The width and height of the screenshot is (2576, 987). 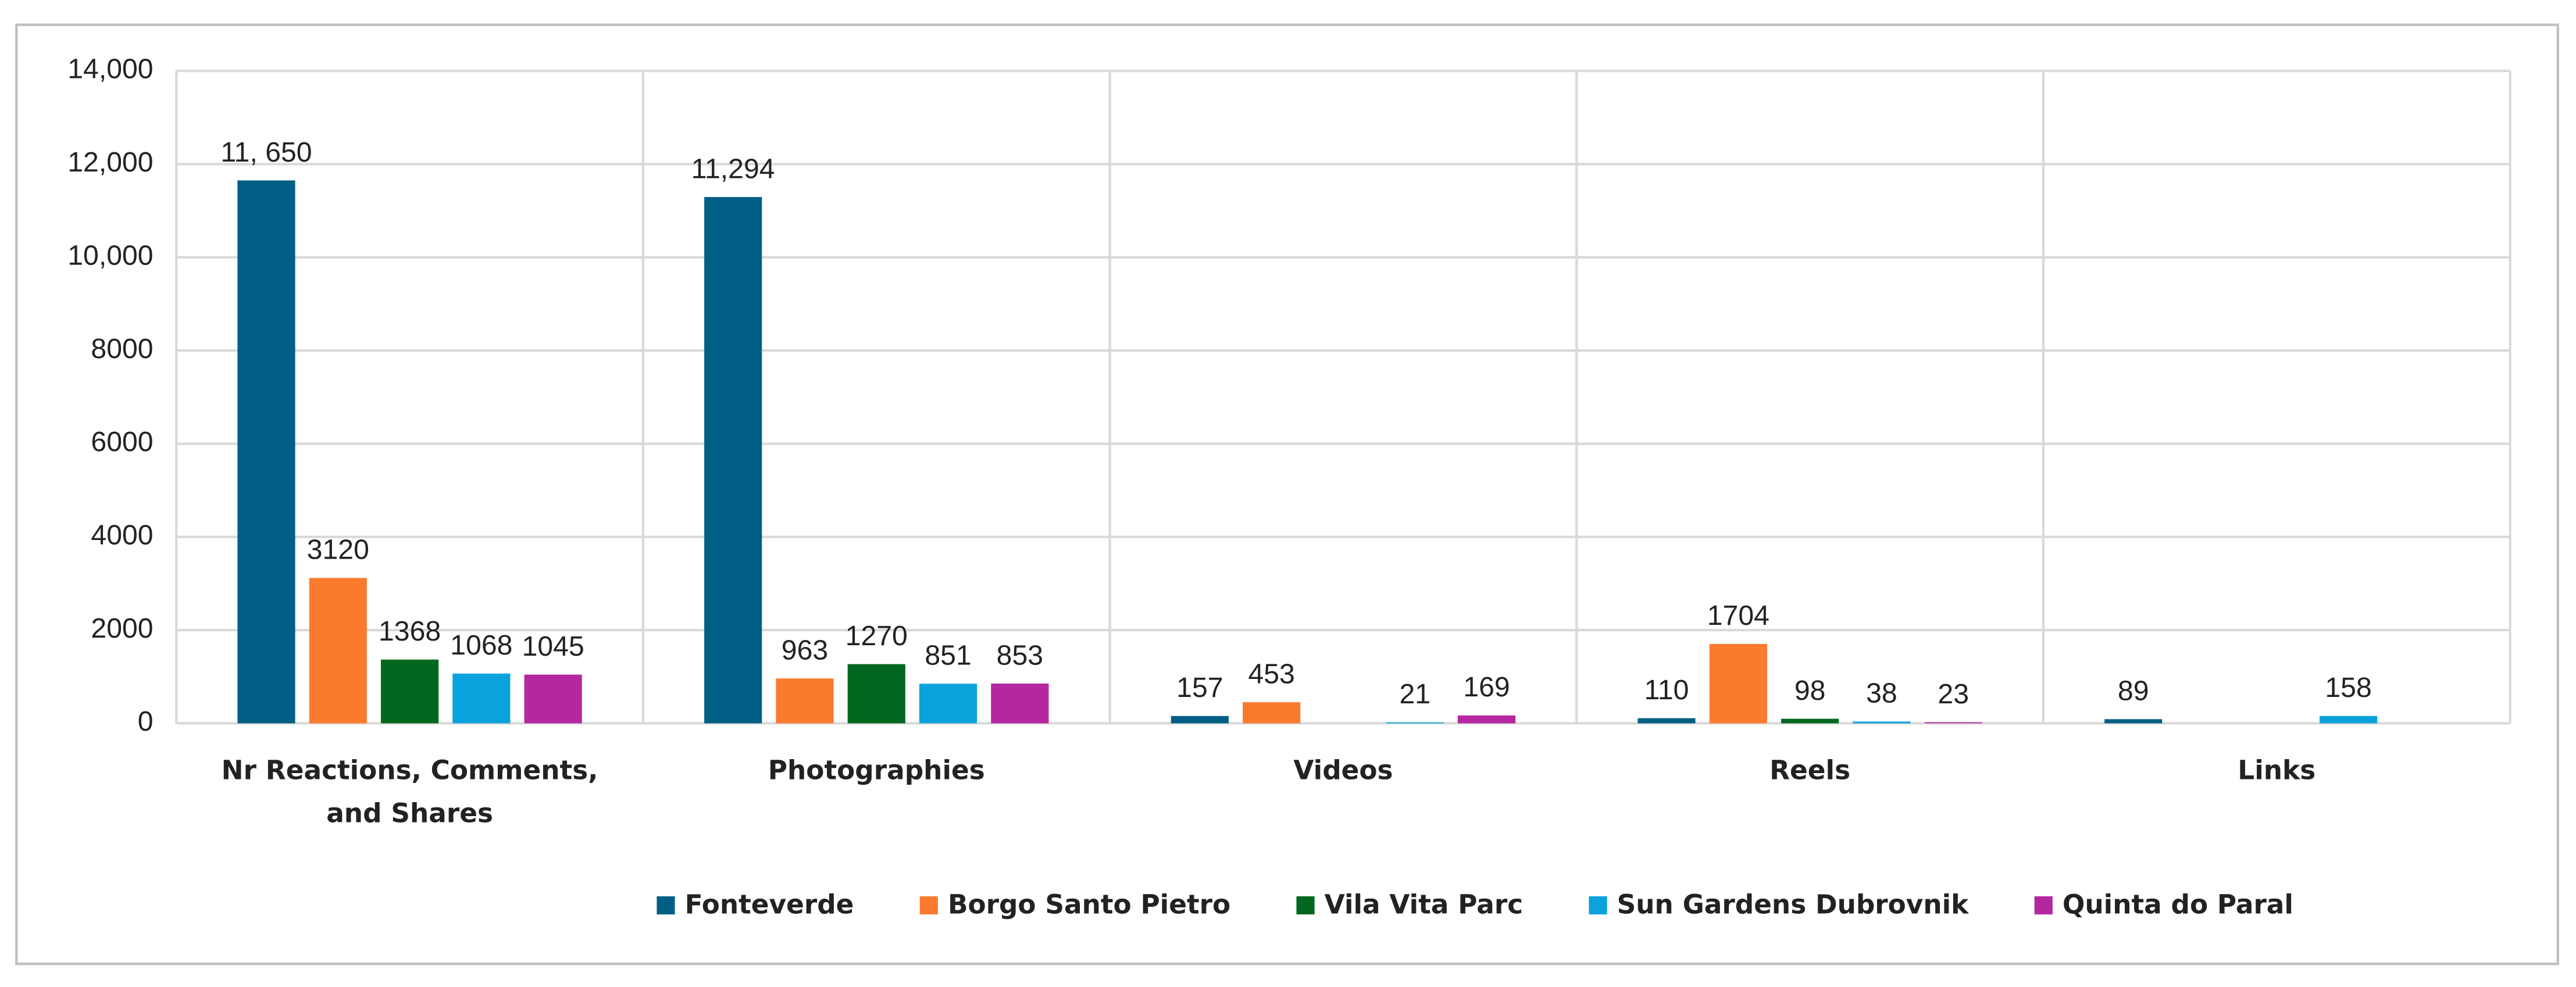 I want to click on data-label: 1368, so click(x=410, y=632).